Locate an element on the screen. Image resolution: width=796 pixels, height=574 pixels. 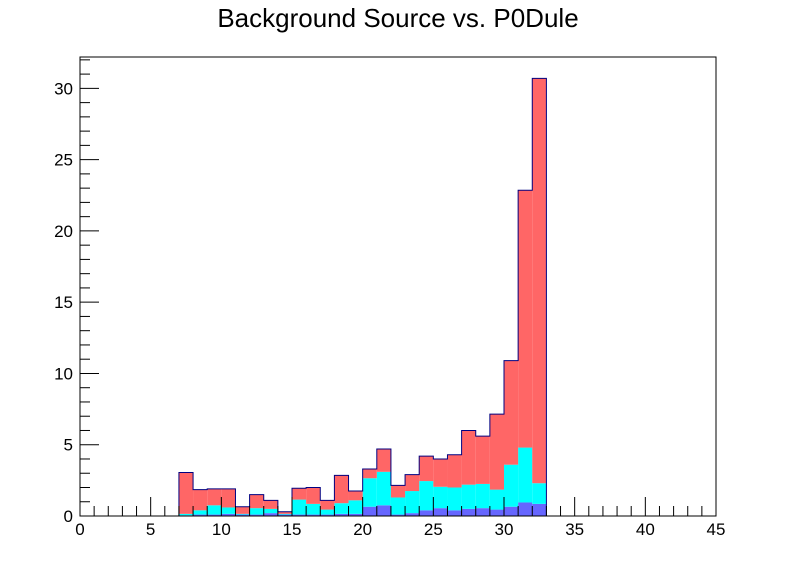
bar-series2-bin15 is located at coordinates (398, 491).